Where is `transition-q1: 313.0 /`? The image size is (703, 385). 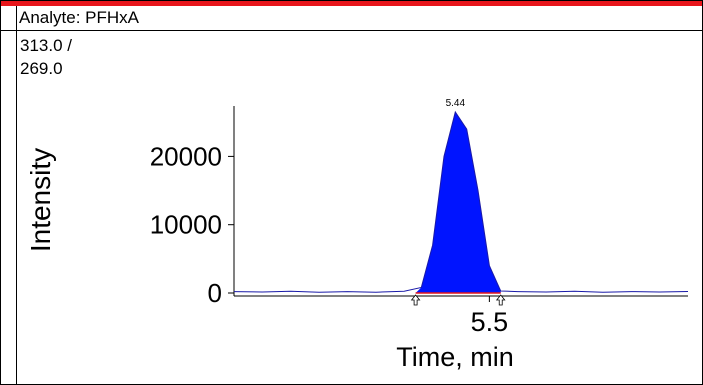
transition-q1: 313.0 / is located at coordinates (46, 45).